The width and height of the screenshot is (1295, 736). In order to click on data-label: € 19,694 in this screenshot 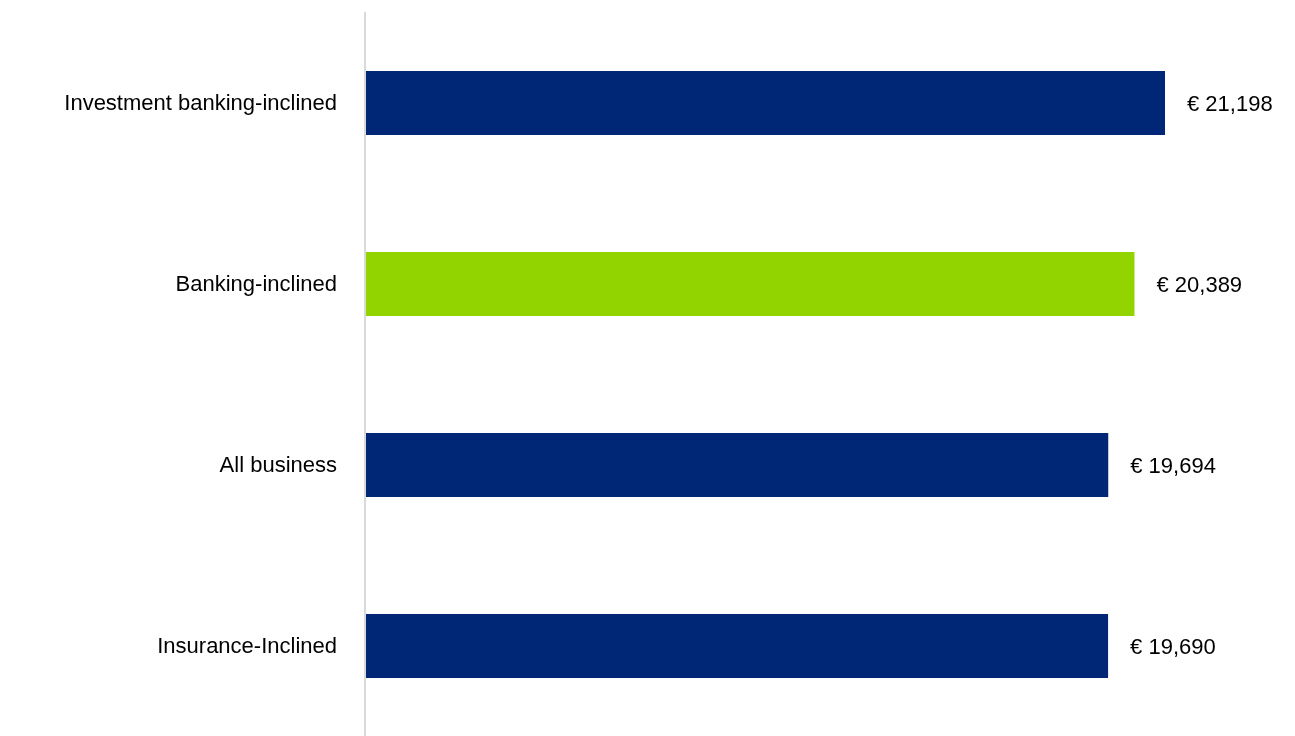, I will do `click(1173, 465)`.